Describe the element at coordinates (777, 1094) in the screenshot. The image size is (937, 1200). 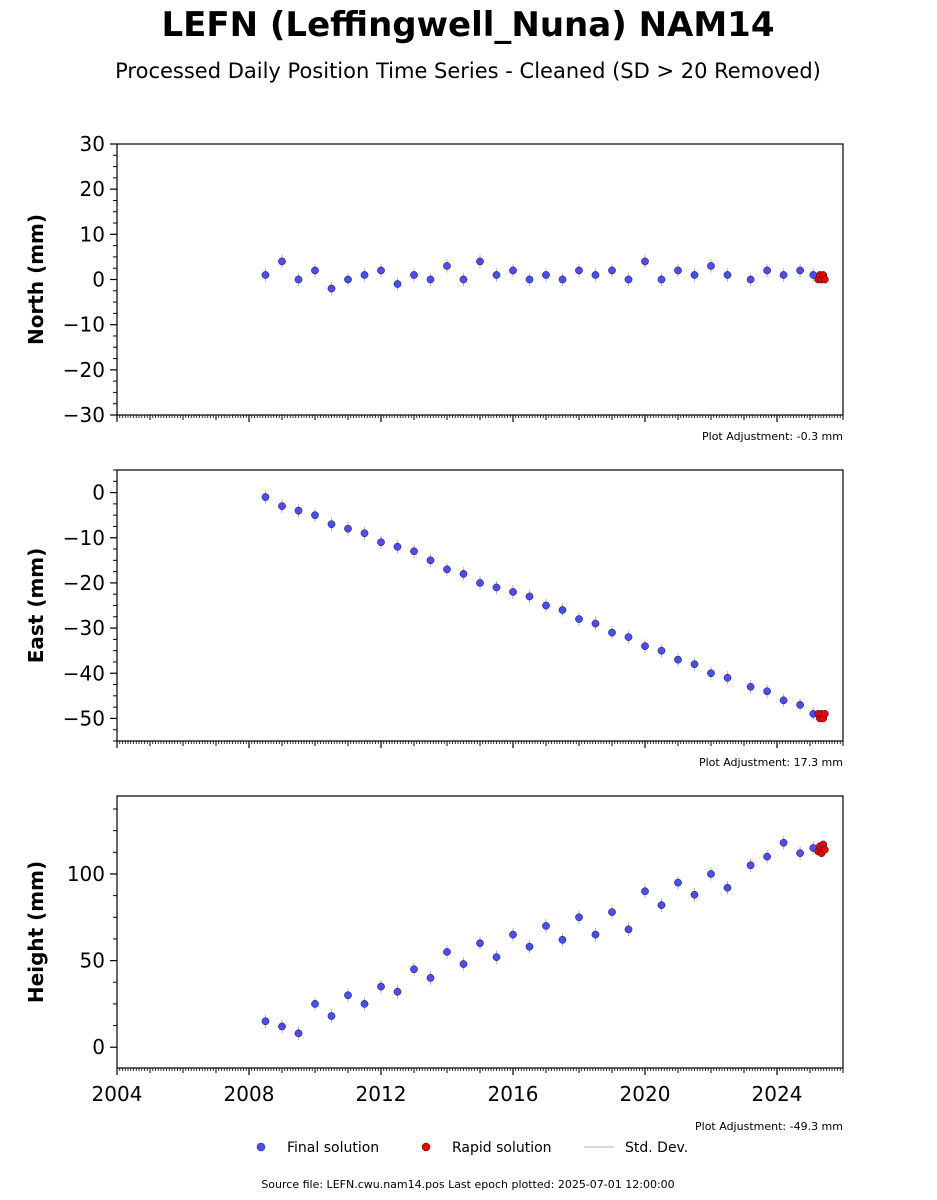
I see `x-tick-label: 2024` at that location.